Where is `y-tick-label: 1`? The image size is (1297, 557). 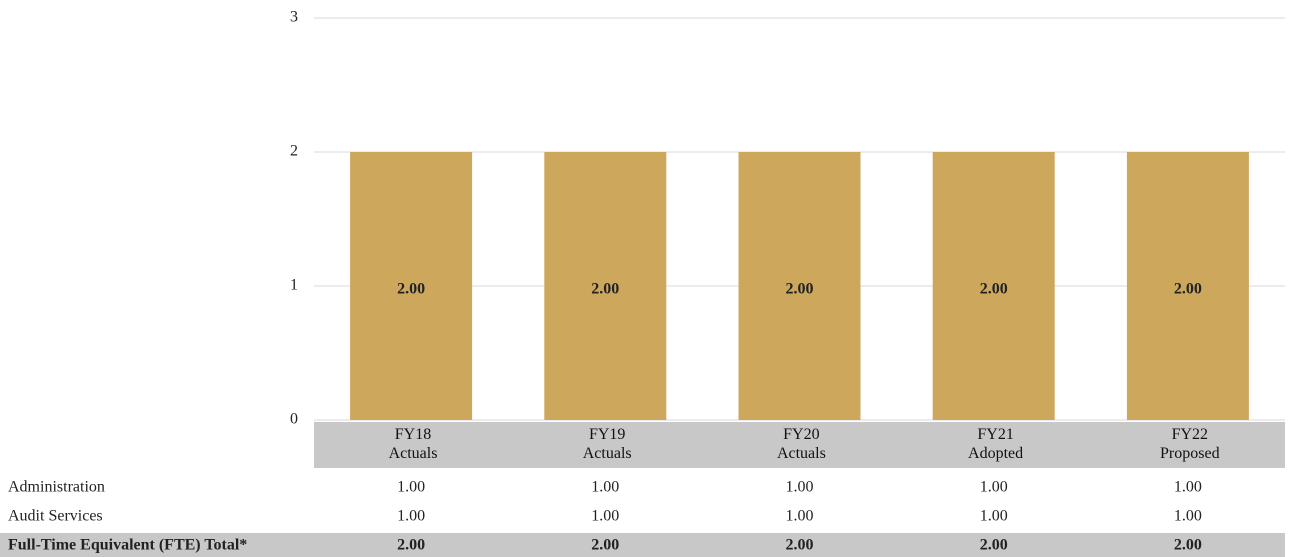 y-tick-label: 1 is located at coordinates (294, 285).